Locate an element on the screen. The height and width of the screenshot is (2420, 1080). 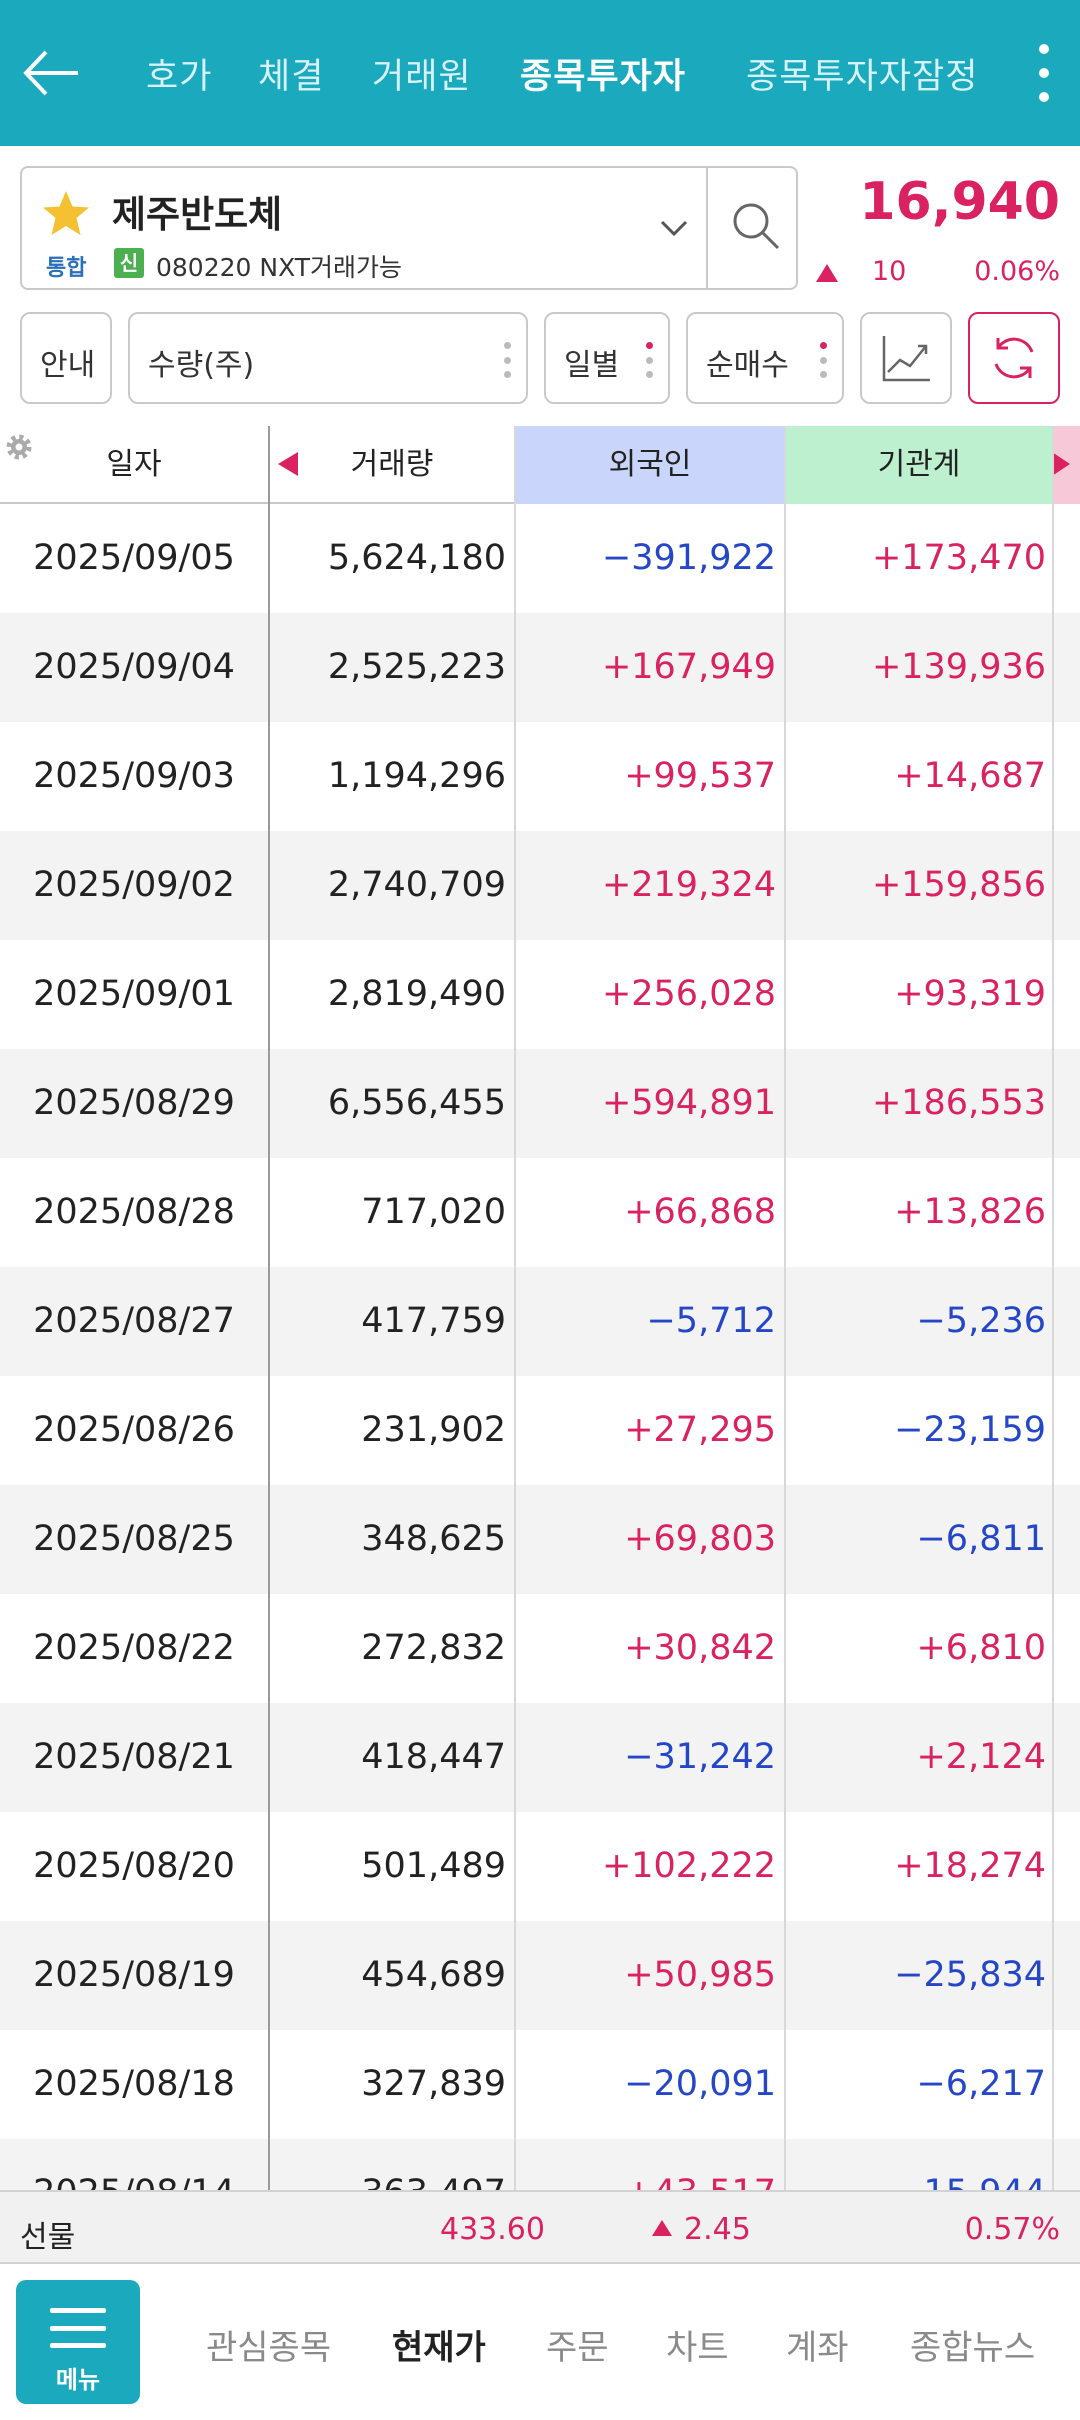
row-foreign: +167,949 is located at coordinates (688, 667).